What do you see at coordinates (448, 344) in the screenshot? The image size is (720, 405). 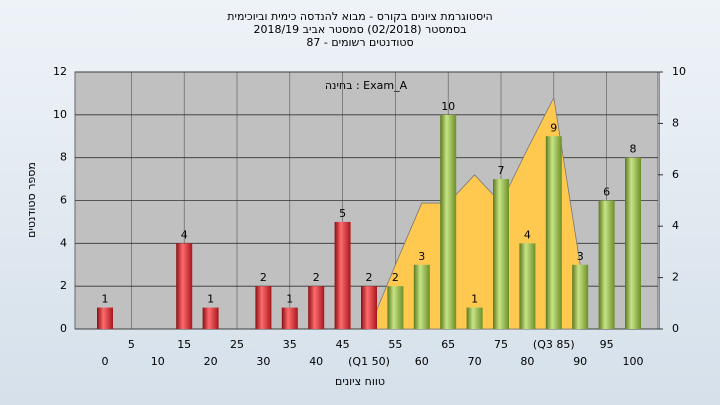 I see `x-tick-label: 65` at bounding box center [448, 344].